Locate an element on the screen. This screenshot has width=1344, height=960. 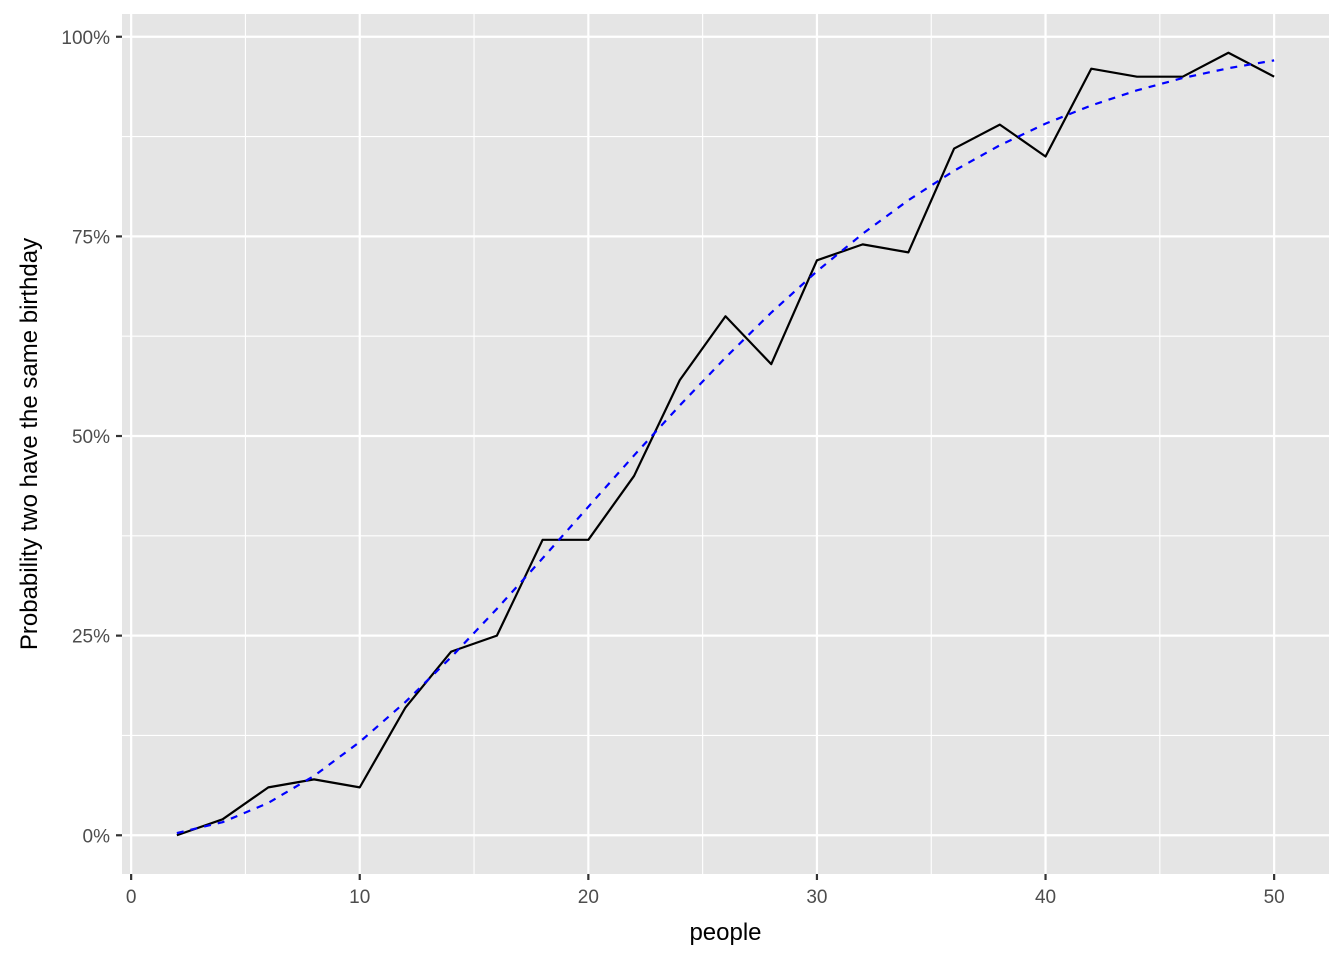
x-tick-label: 30 is located at coordinates (816, 897).